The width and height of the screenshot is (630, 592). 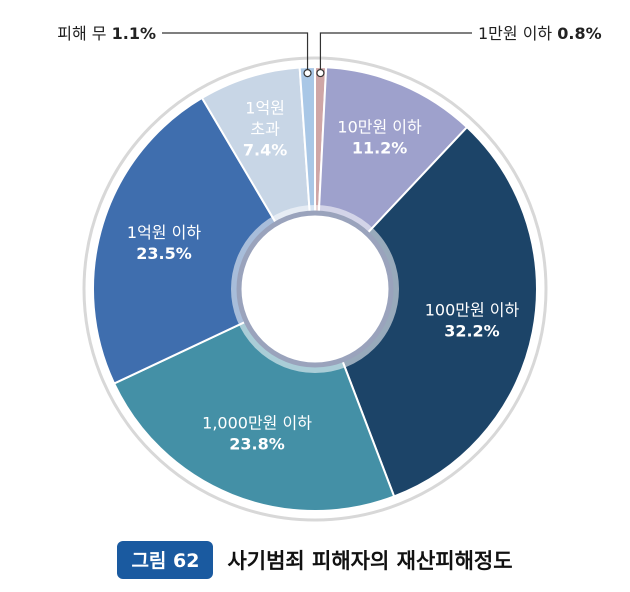 I want to click on callout-label: 1만원 이하 0.8%, so click(x=540, y=33).